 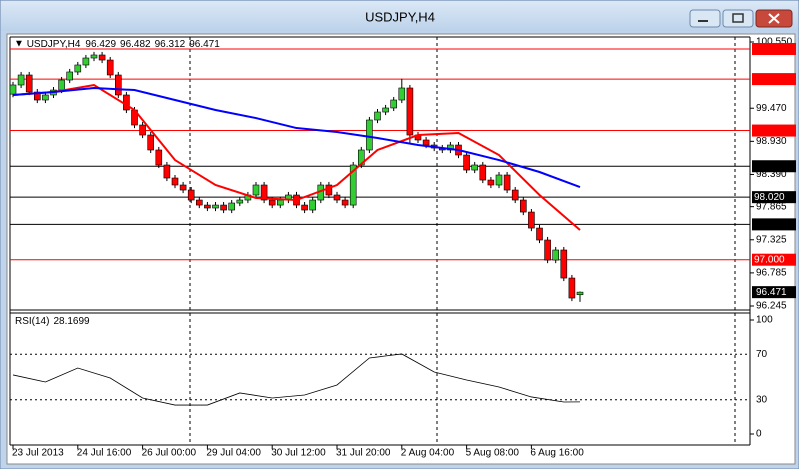 What do you see at coordinates (298, 453) in the screenshot?
I see `x-tick-label: 30 Jul 12:00` at bounding box center [298, 453].